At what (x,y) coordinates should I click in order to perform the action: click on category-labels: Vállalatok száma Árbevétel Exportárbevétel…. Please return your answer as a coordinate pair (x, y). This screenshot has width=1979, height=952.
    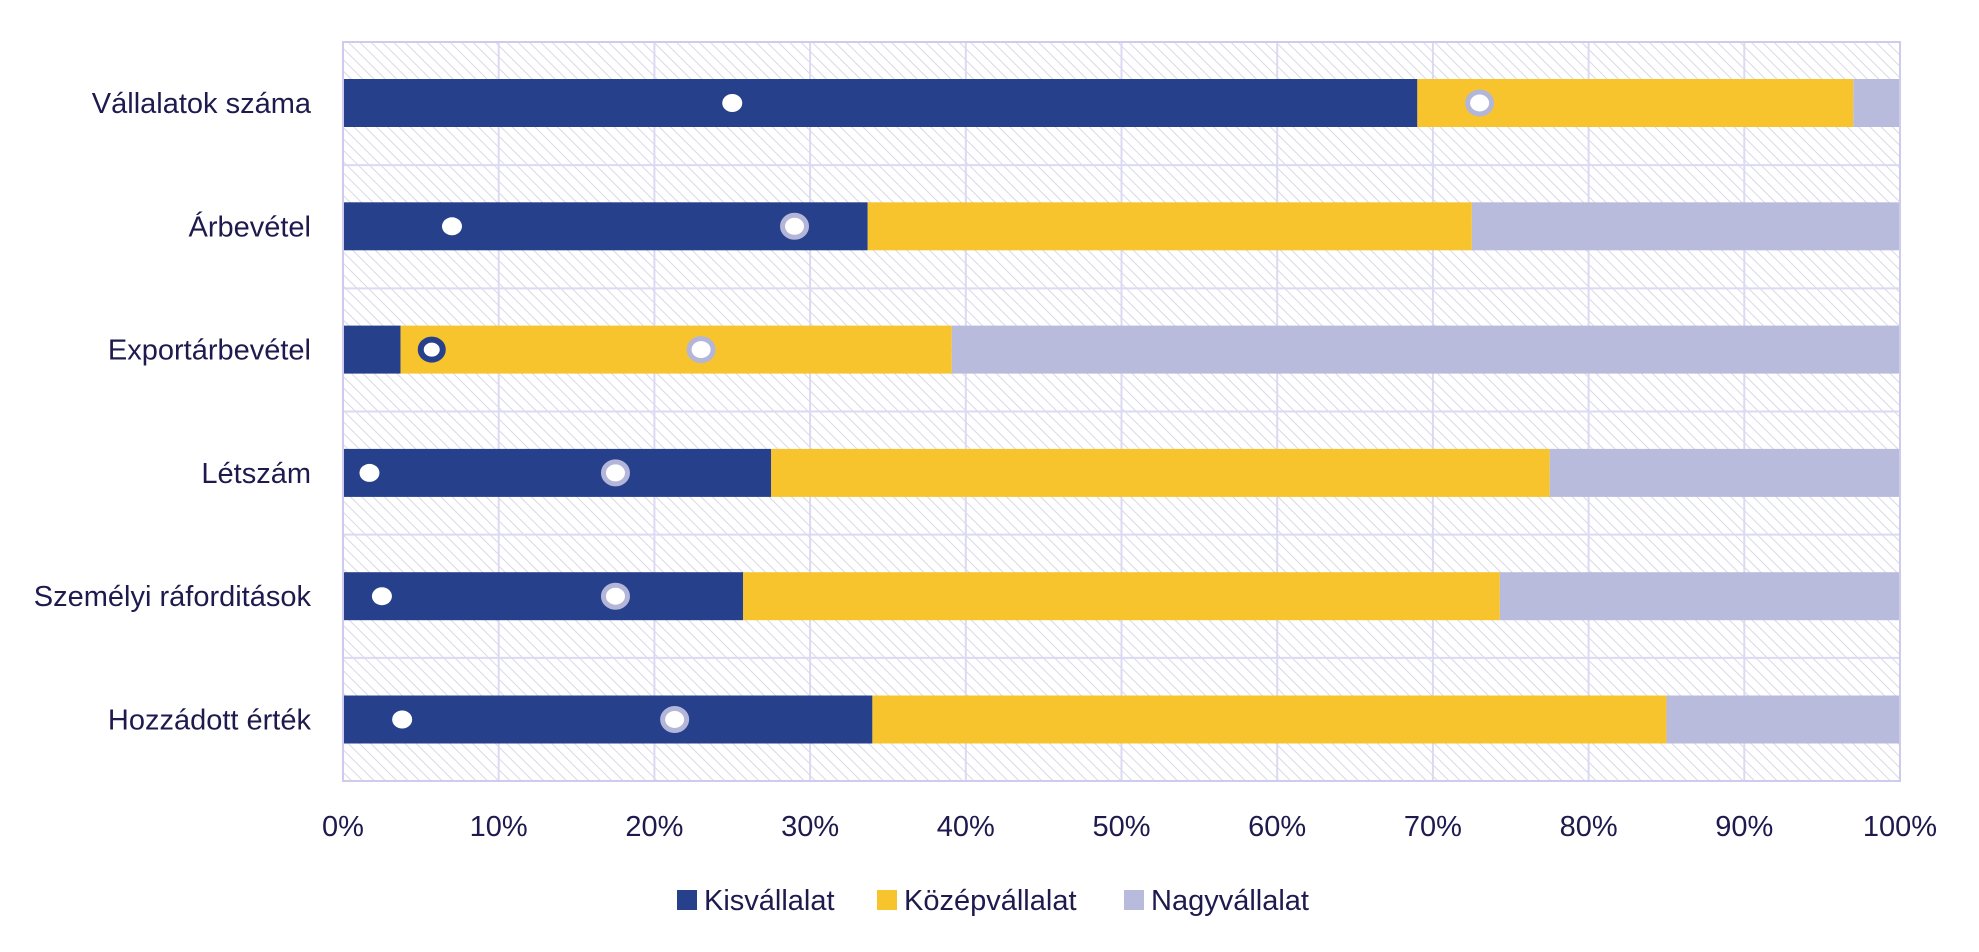
    Looking at the image, I should click on (173, 412).